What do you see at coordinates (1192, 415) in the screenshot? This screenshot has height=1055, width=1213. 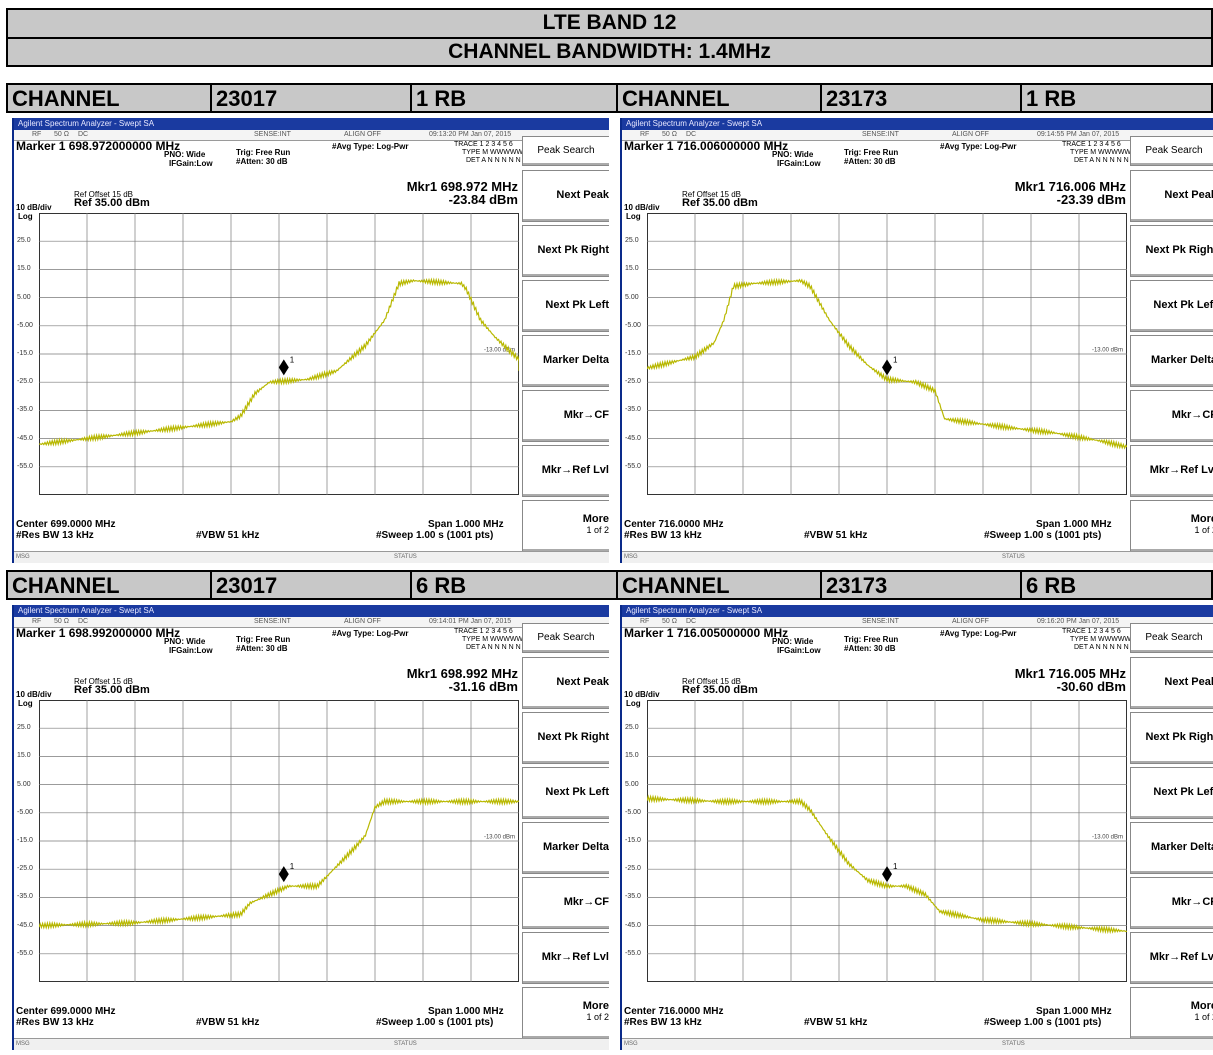 I see `softkey-label: Mkr→CF` at bounding box center [1192, 415].